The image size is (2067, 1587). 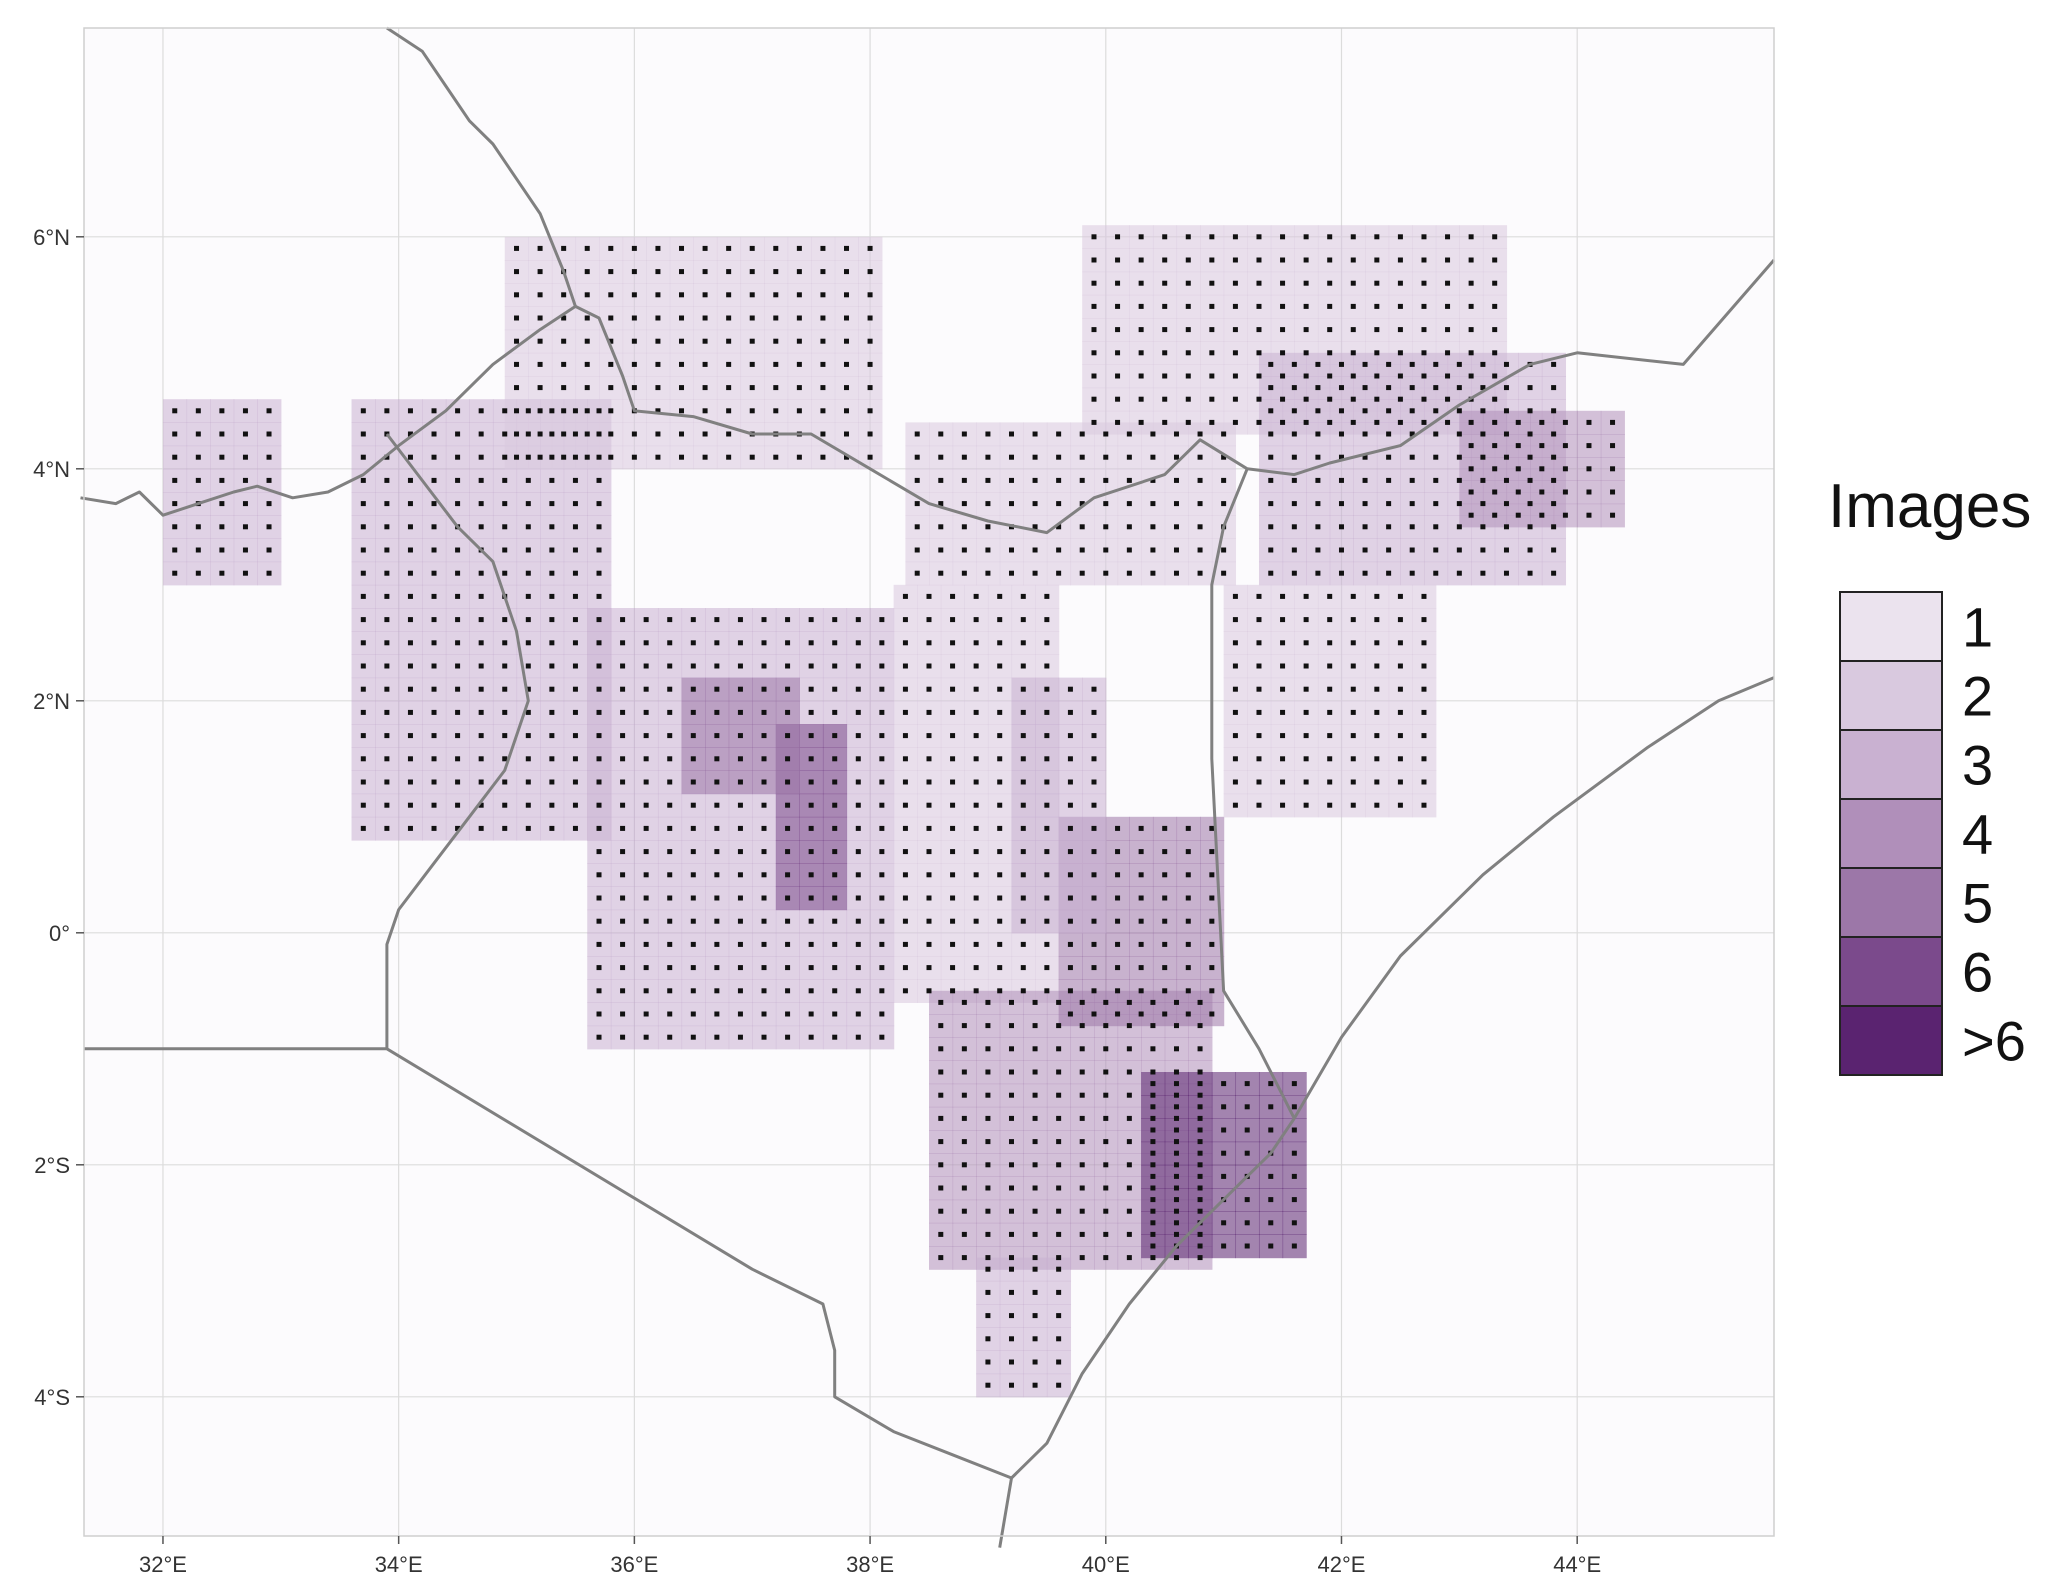 I want to click on legend-title: Images, so click(x=1929, y=506).